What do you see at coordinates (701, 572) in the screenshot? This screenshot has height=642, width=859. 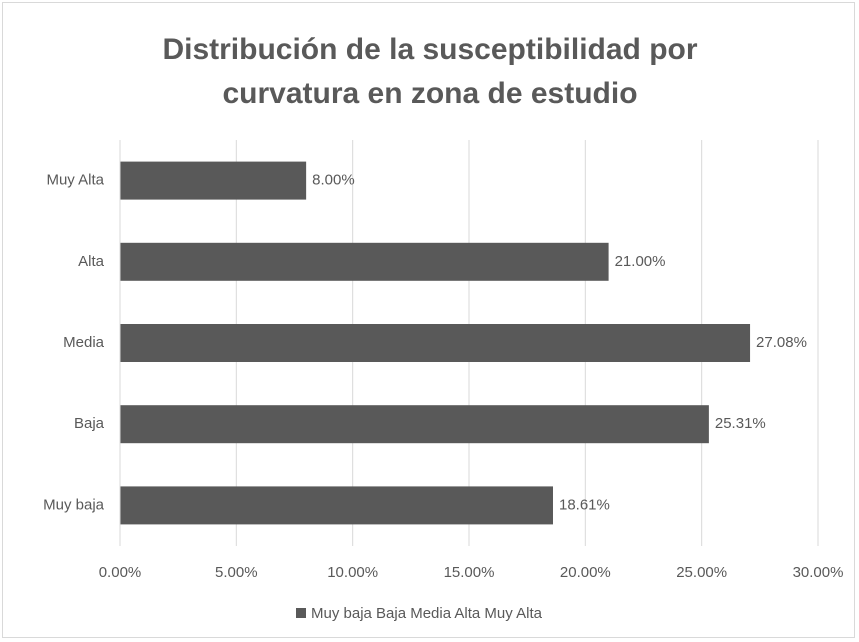 I see `x-tick-label: 25.00%` at bounding box center [701, 572].